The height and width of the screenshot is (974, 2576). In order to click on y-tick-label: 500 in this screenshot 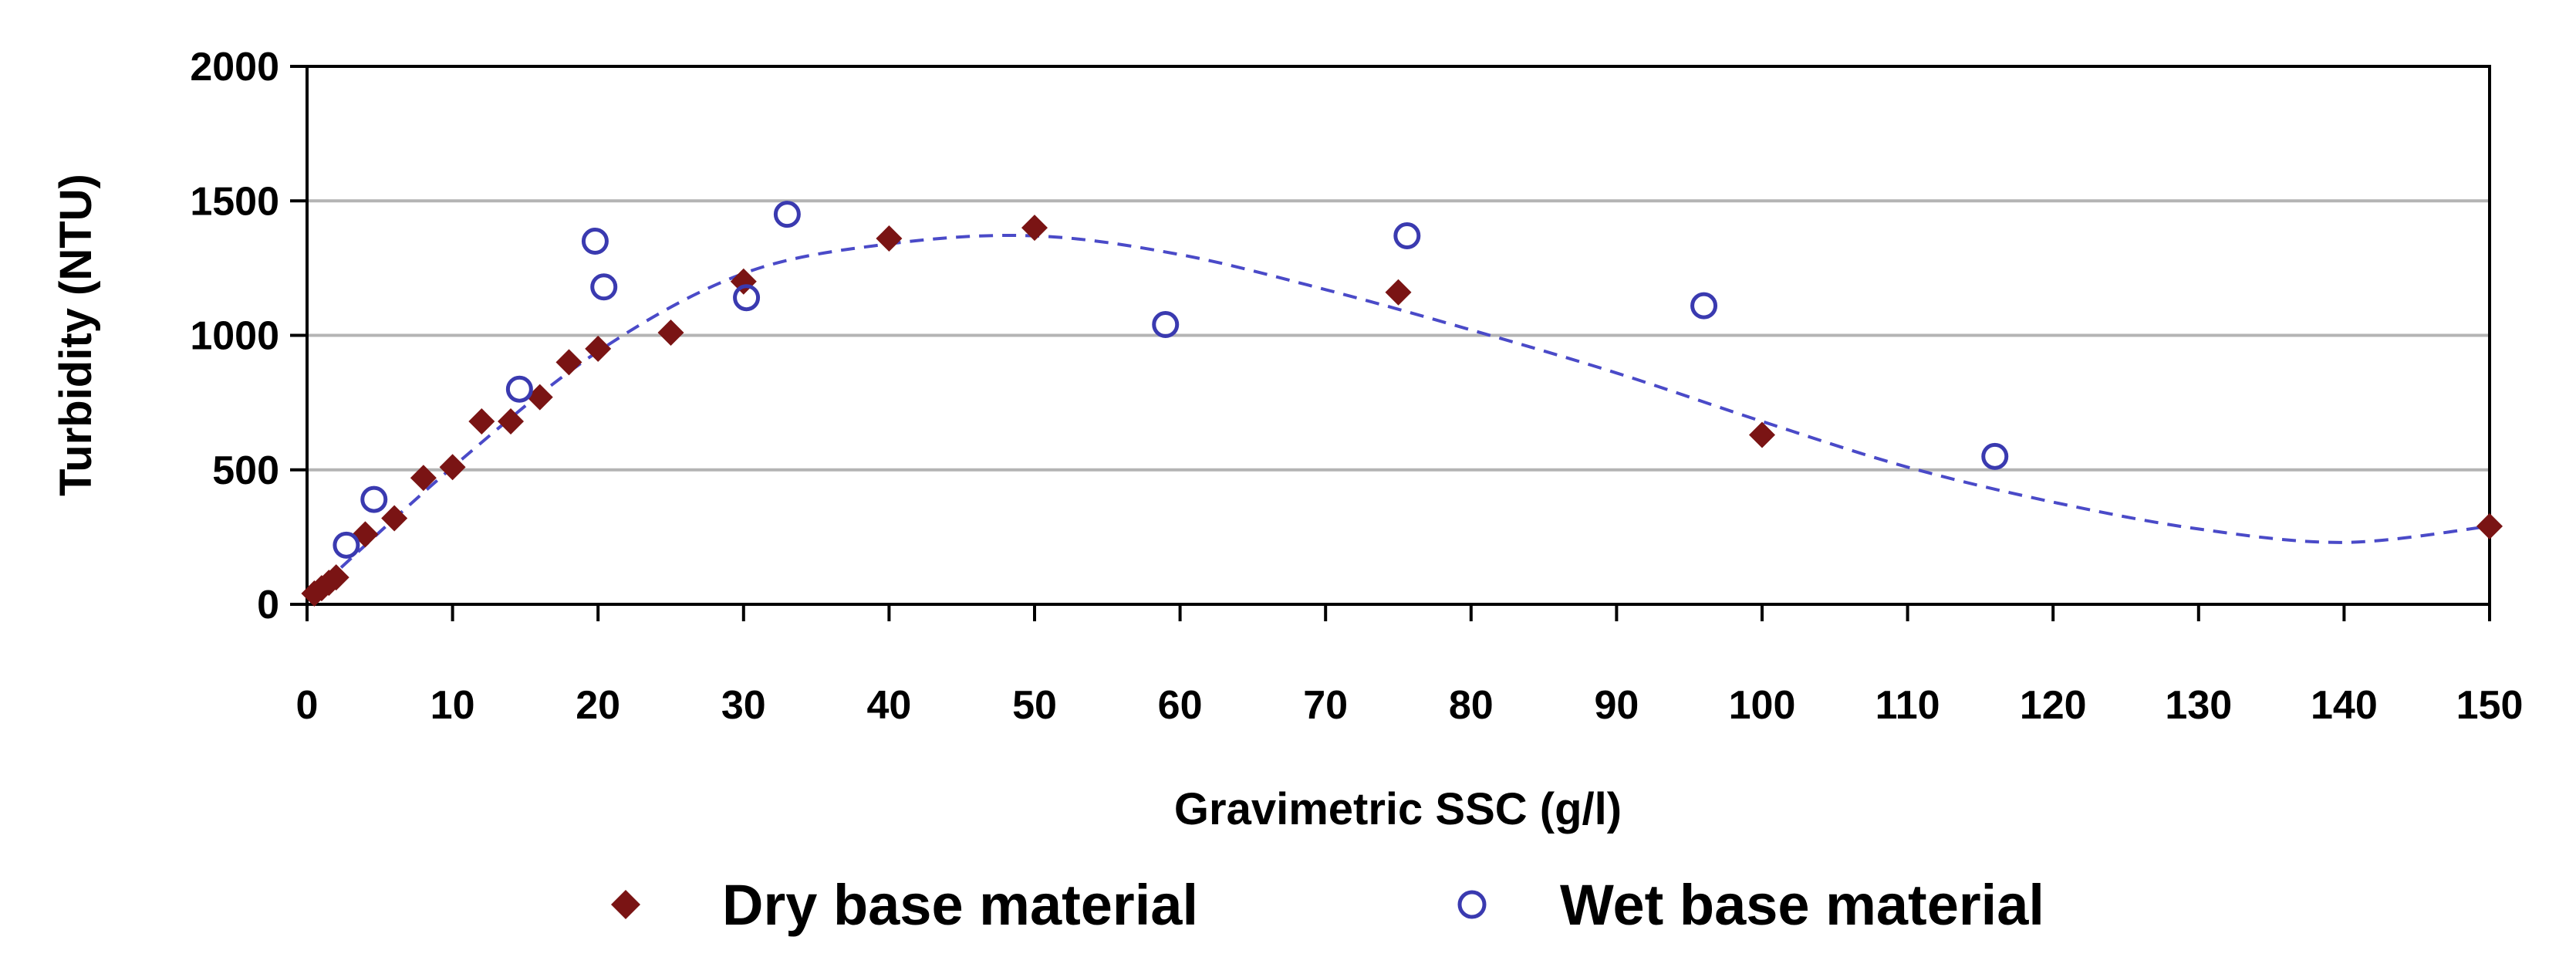, I will do `click(246, 471)`.